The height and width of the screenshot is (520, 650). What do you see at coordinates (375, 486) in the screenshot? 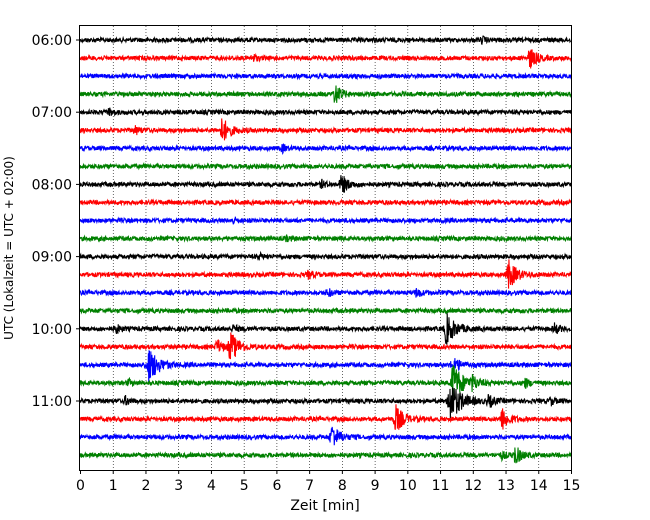
I see `x-tick-label: 9` at bounding box center [375, 486].